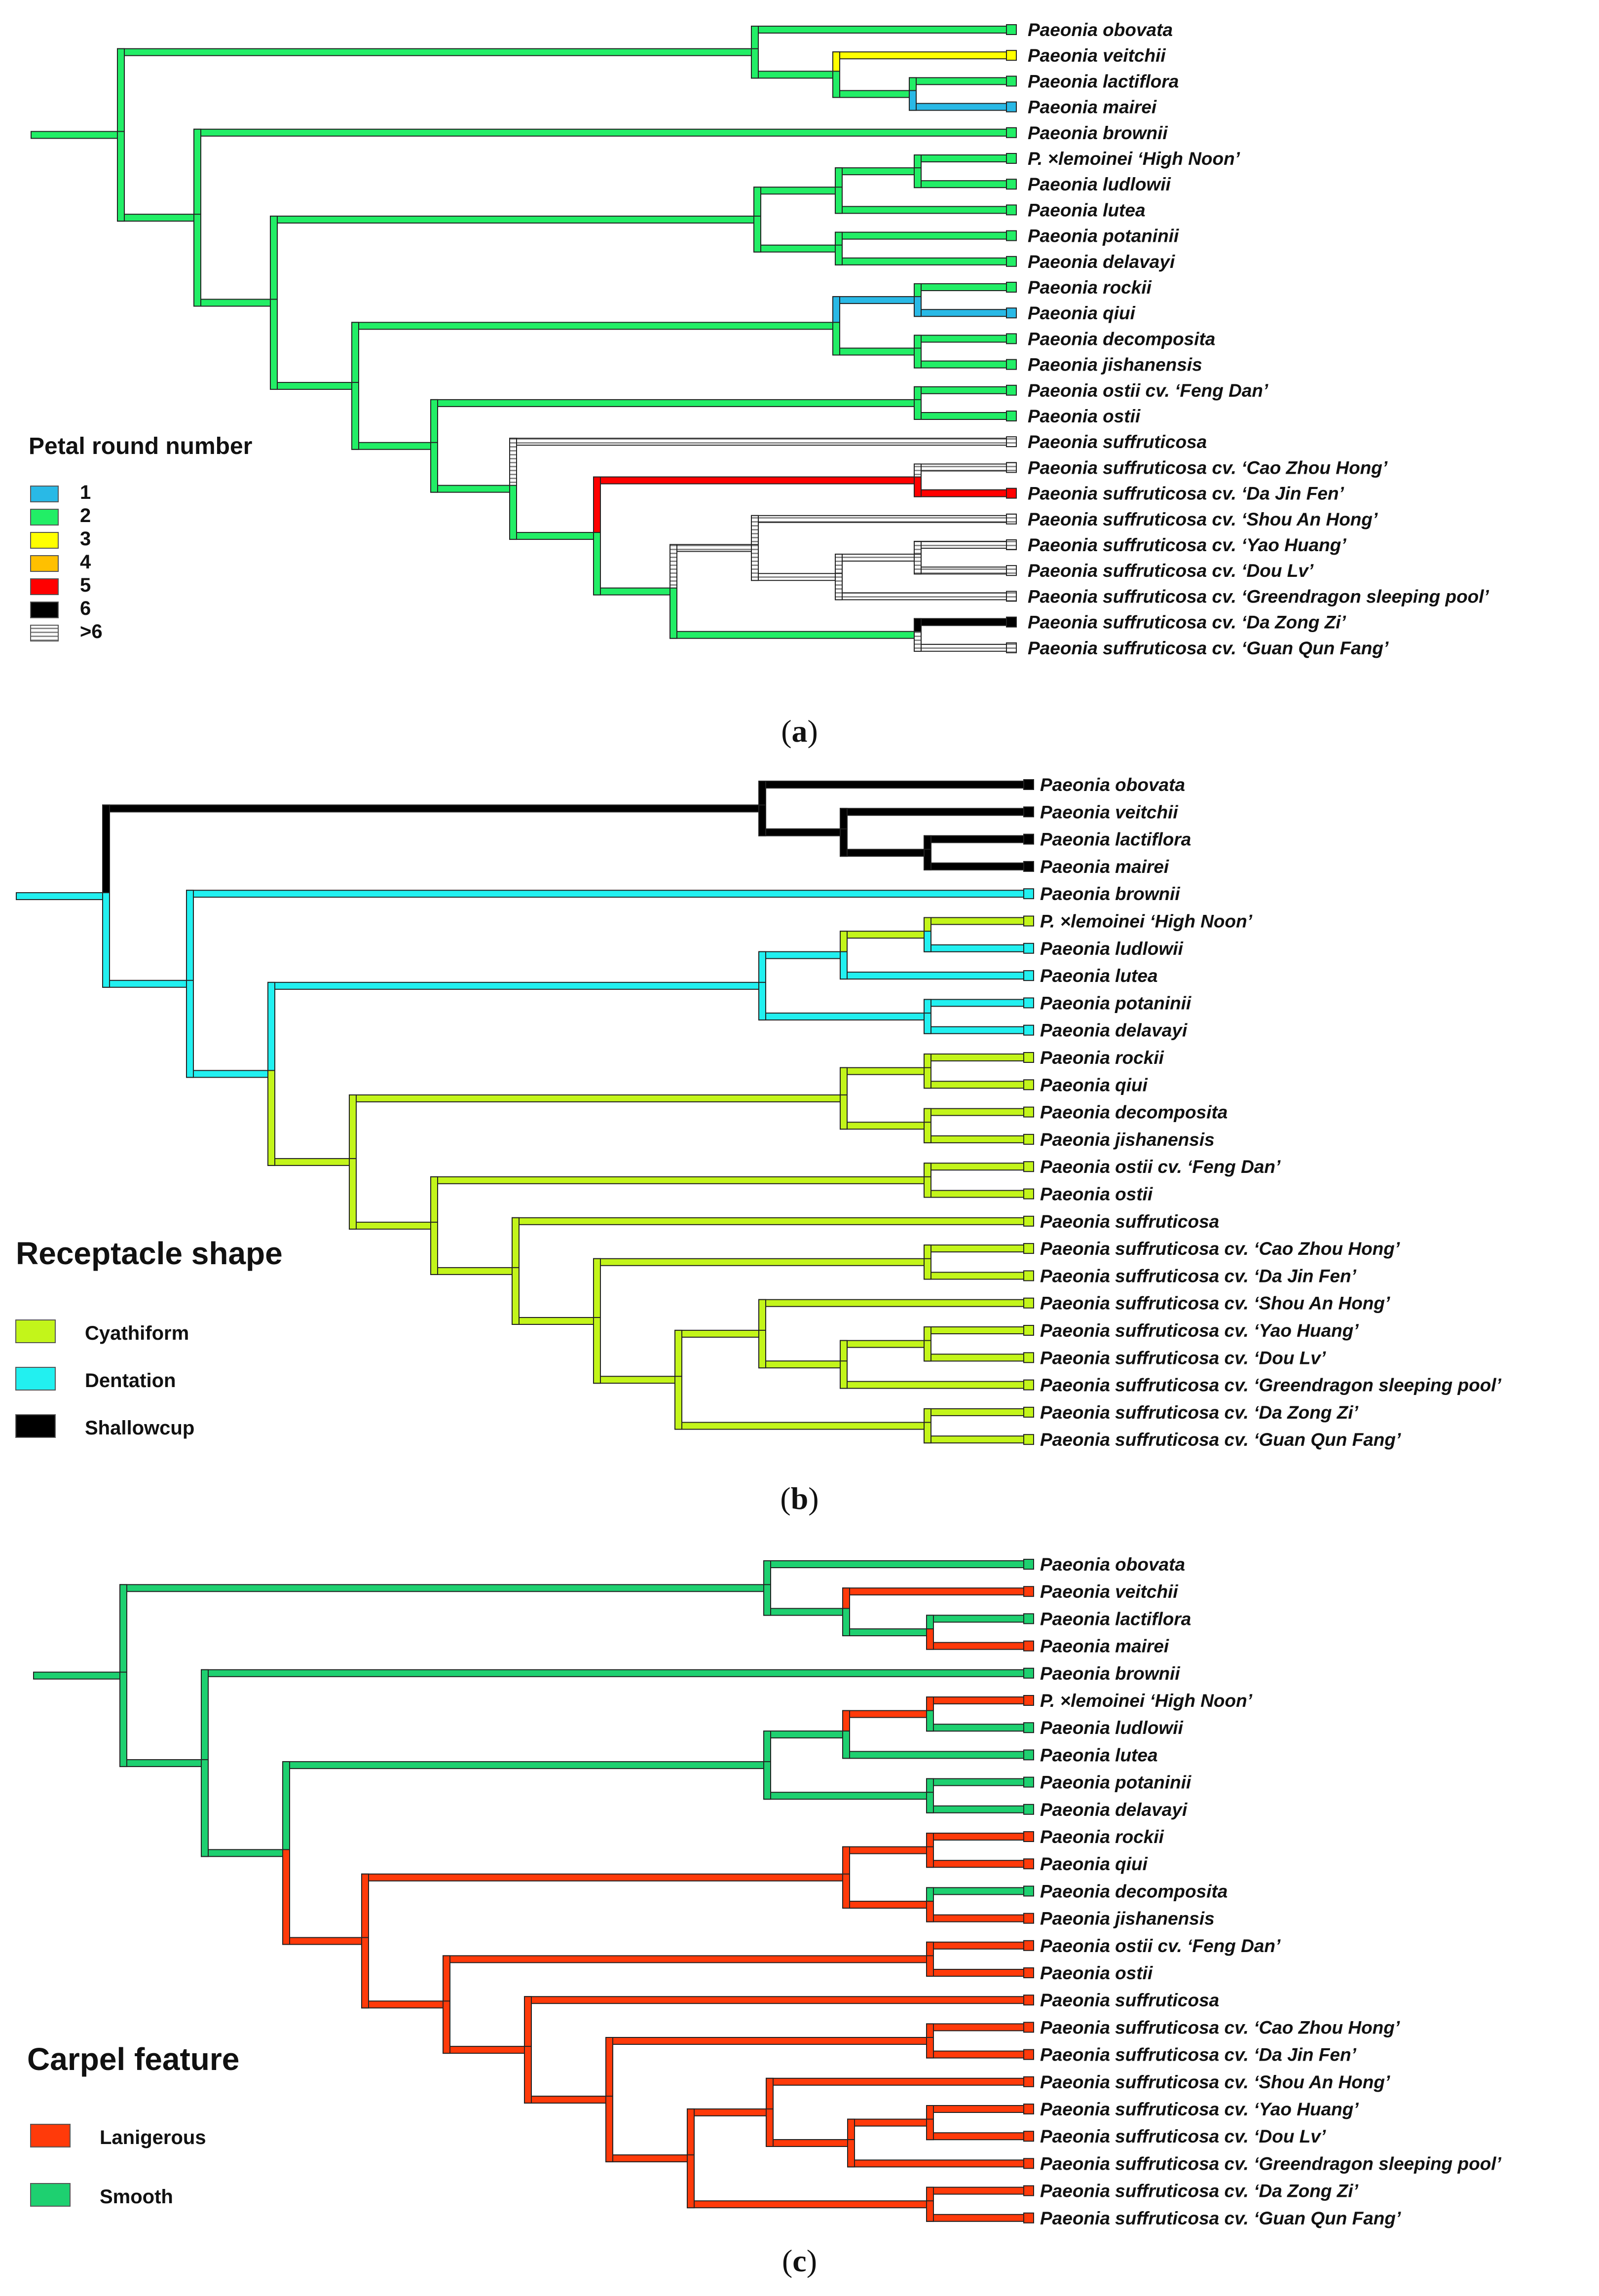 This screenshot has width=1599, height=2296. What do you see at coordinates (118, 2166) in the screenshot?
I see `legend-c: Lanigerous Smooth` at bounding box center [118, 2166].